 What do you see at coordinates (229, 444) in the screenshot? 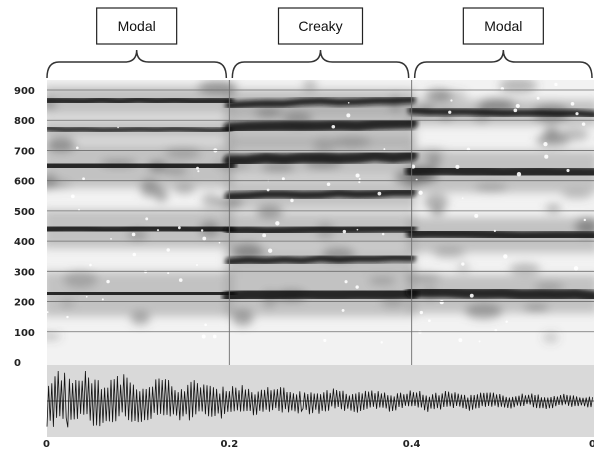
I see `x-tick-label: 0.2` at bounding box center [229, 444].